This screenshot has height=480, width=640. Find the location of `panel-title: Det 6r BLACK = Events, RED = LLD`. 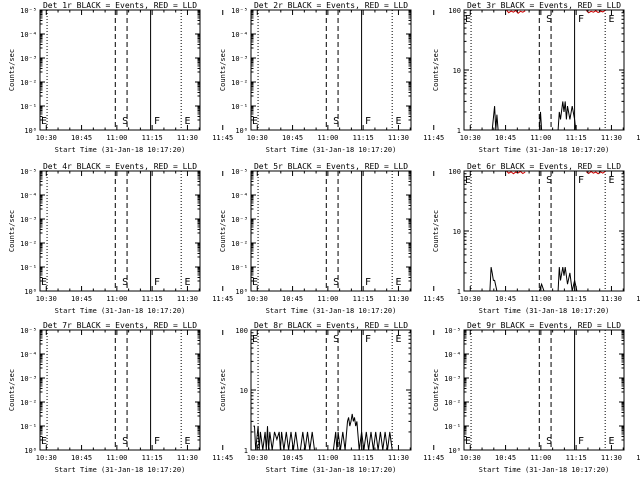

panel-title: Det 6r BLACK = Events, RED = LLD is located at coordinates (544, 166).